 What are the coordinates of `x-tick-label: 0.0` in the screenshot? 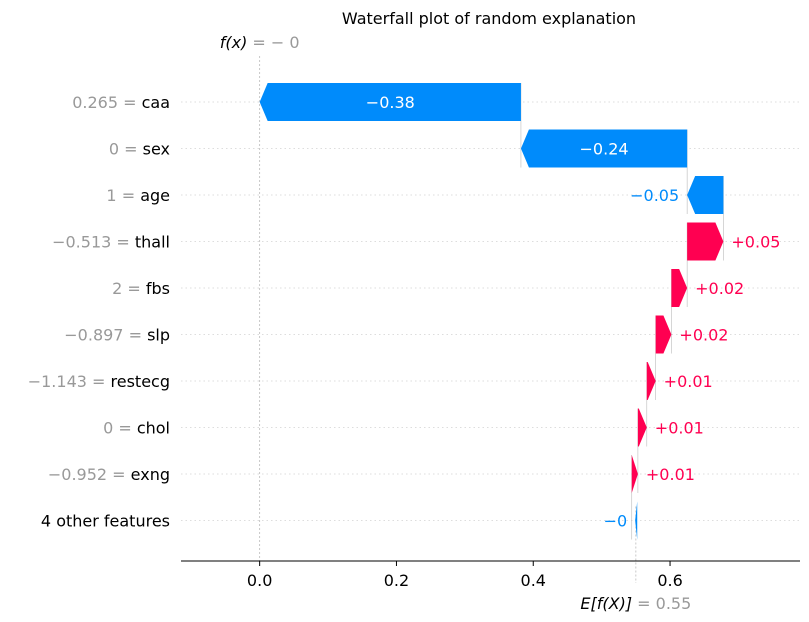 It's located at (259, 580).